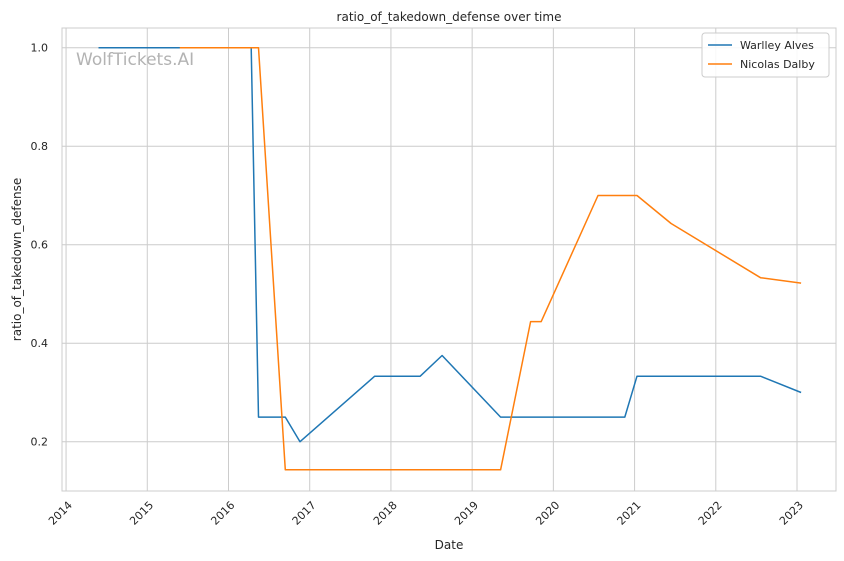  I want to click on x-axis-label: Date, so click(449, 545).